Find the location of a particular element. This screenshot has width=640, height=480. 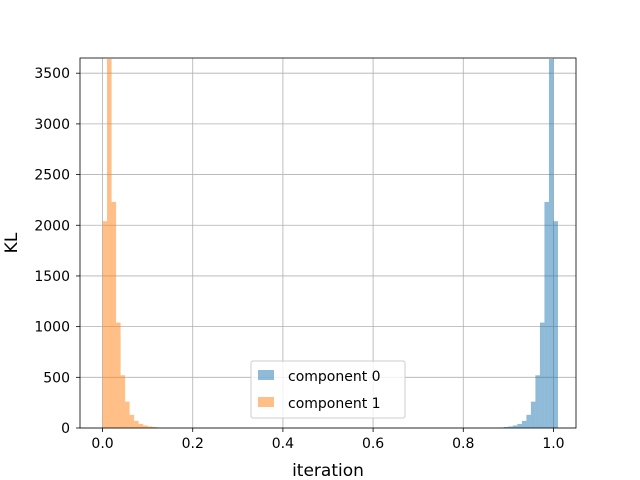

legend-box is located at coordinates (328, 389).